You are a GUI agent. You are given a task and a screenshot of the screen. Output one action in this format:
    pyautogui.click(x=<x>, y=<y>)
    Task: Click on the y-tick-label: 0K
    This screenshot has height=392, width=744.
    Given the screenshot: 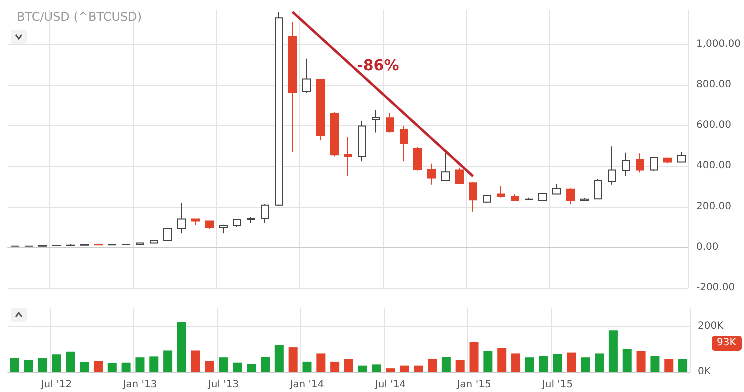 What is the action you would take?
    pyautogui.click(x=705, y=372)
    